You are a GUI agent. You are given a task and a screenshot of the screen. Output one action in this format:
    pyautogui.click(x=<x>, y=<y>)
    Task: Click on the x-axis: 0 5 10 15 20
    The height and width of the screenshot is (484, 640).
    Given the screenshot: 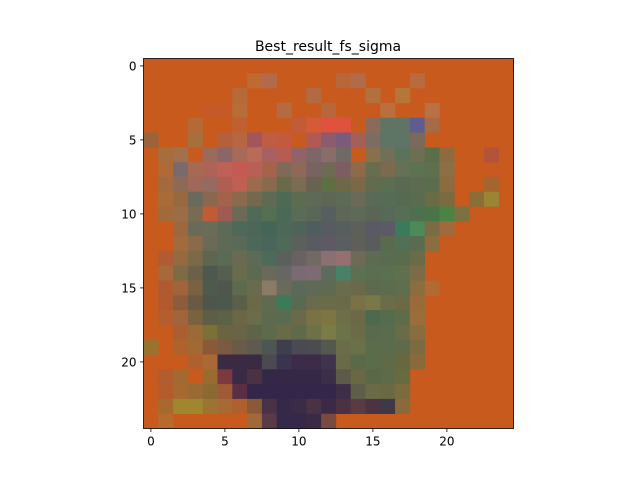 What is the action you would take?
    pyautogui.click(x=301, y=438)
    